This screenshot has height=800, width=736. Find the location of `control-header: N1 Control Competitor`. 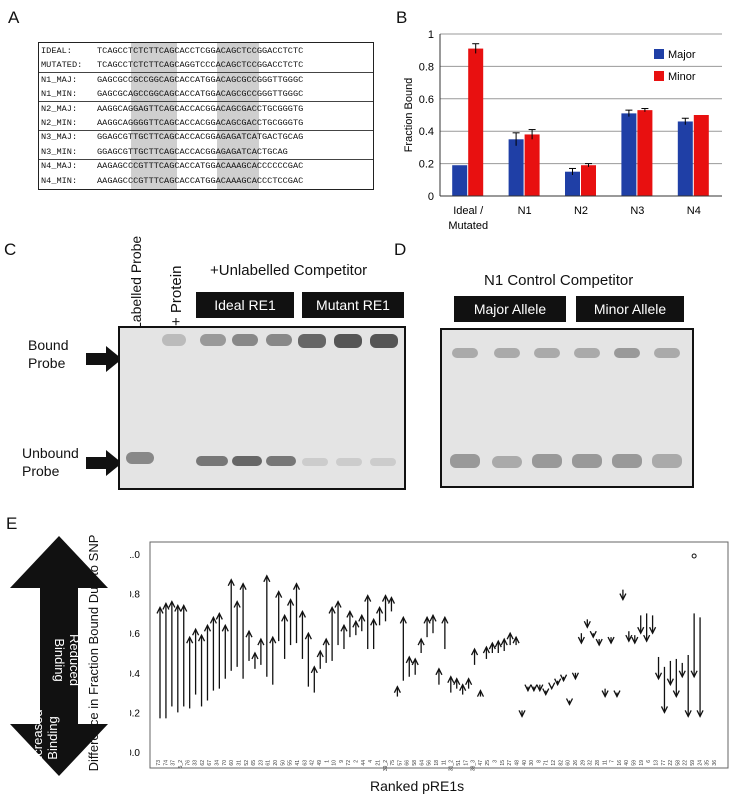

control-header: N1 Control Competitor is located at coordinates (559, 280).